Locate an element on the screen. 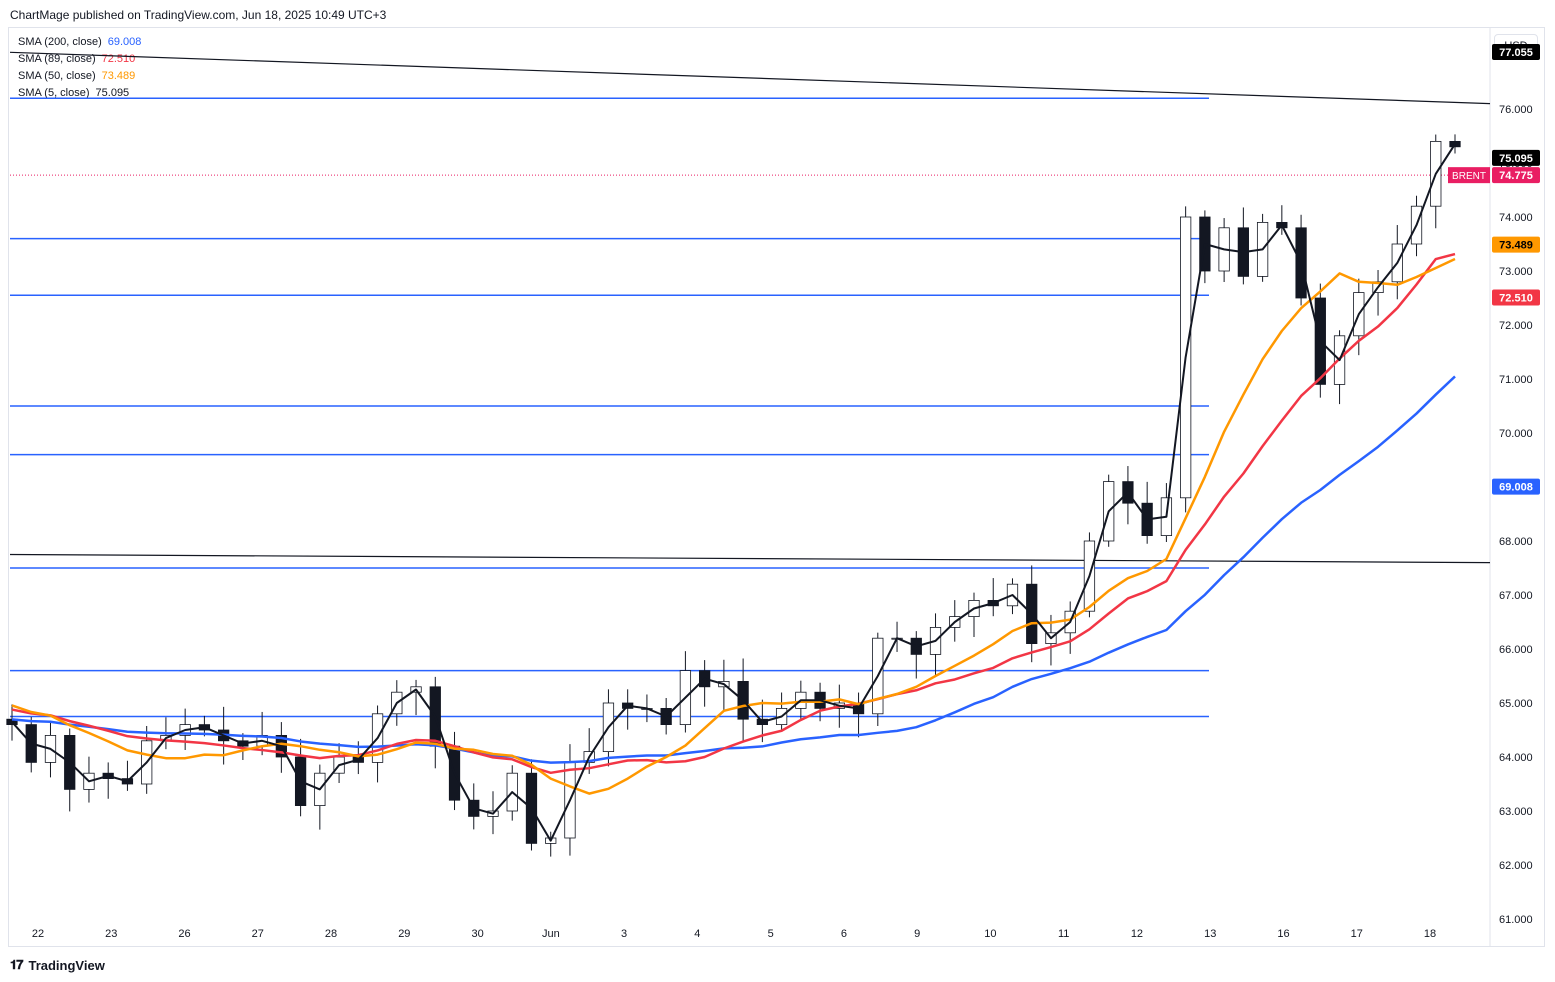  x-tick-label: 16 is located at coordinates (1283, 934).